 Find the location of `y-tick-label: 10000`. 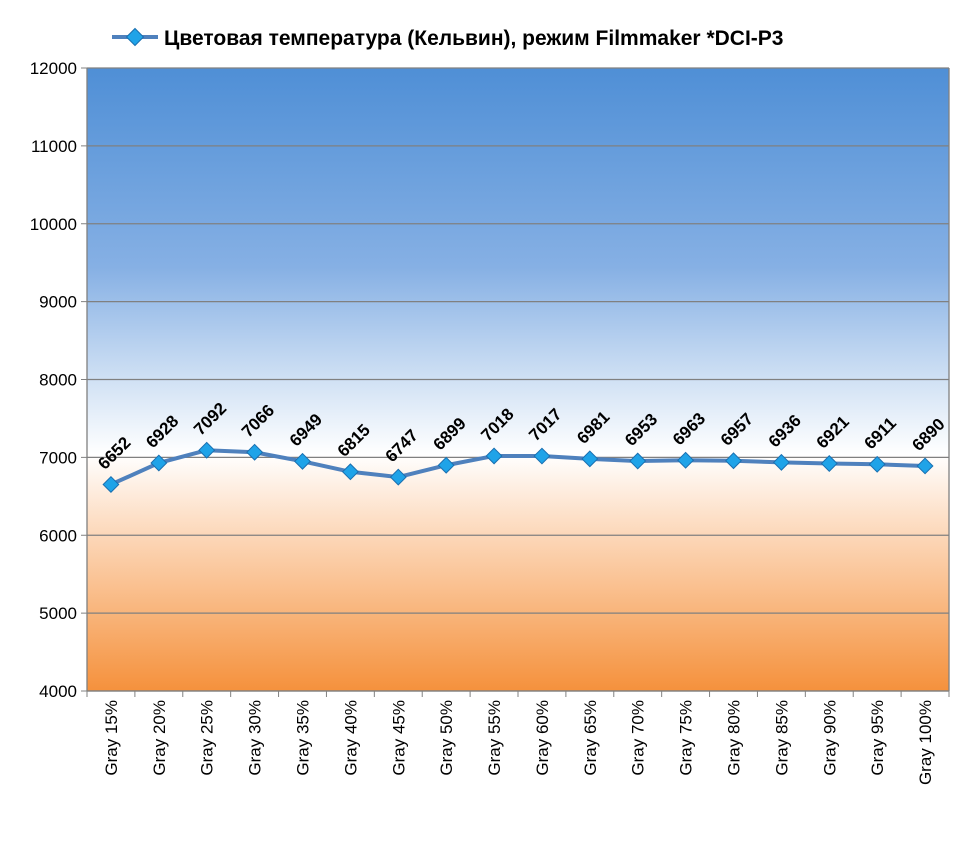

y-tick-label: 10000 is located at coordinates (53, 224).